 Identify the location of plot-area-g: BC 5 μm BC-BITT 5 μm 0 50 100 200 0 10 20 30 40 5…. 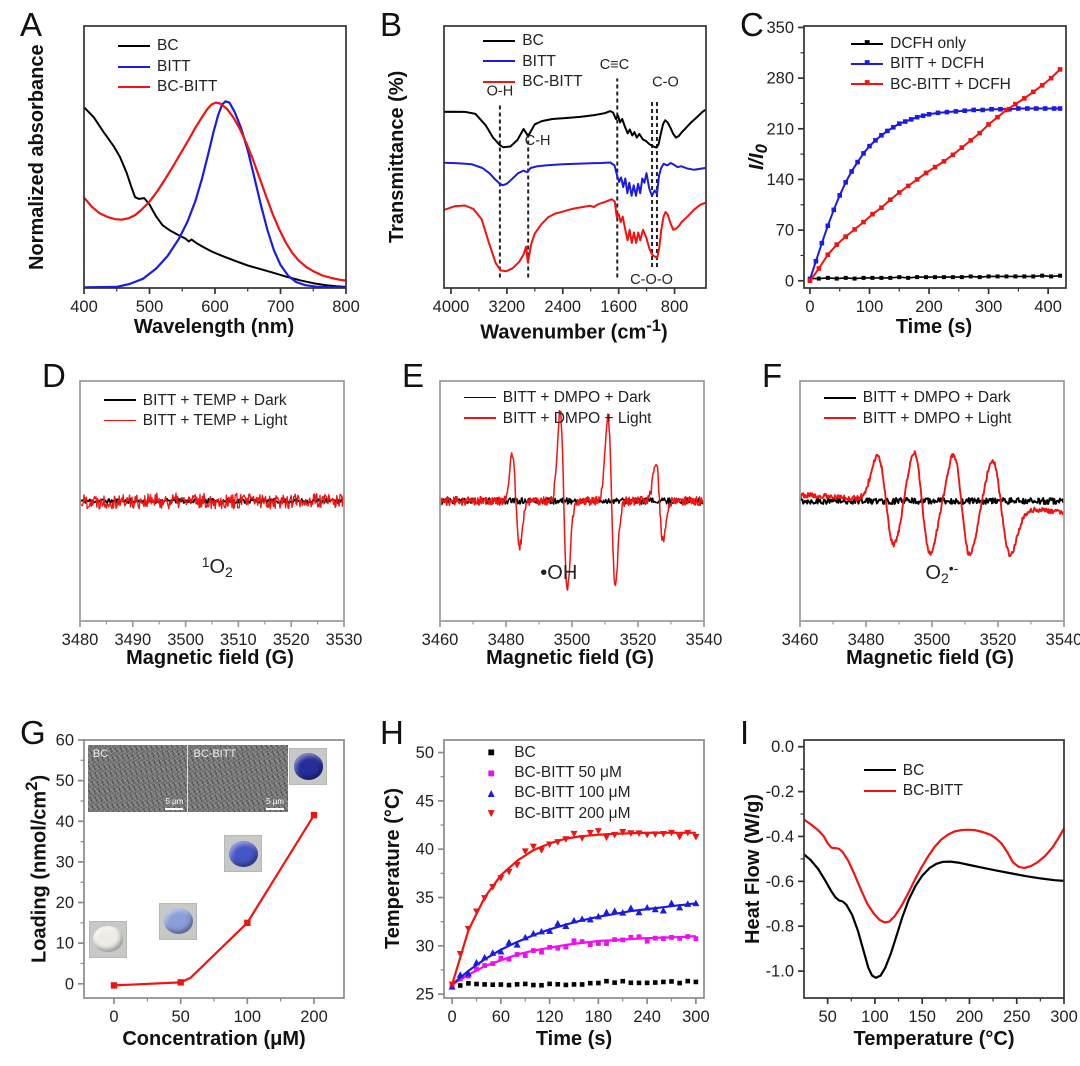
(200, 879).